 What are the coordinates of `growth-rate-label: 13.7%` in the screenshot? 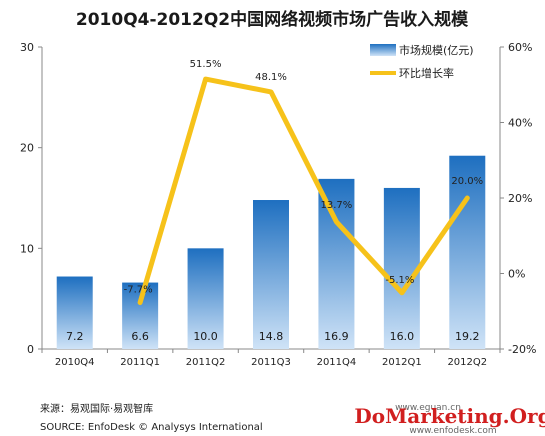 It's located at (337, 205).